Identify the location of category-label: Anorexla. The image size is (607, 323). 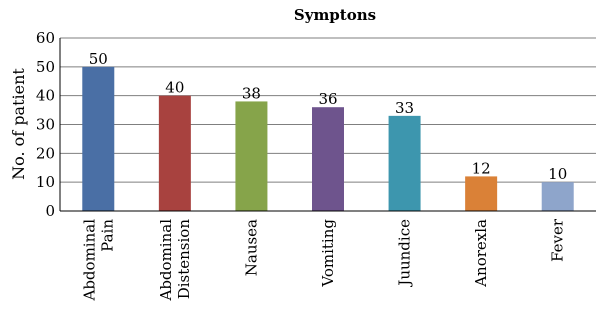
(481, 253).